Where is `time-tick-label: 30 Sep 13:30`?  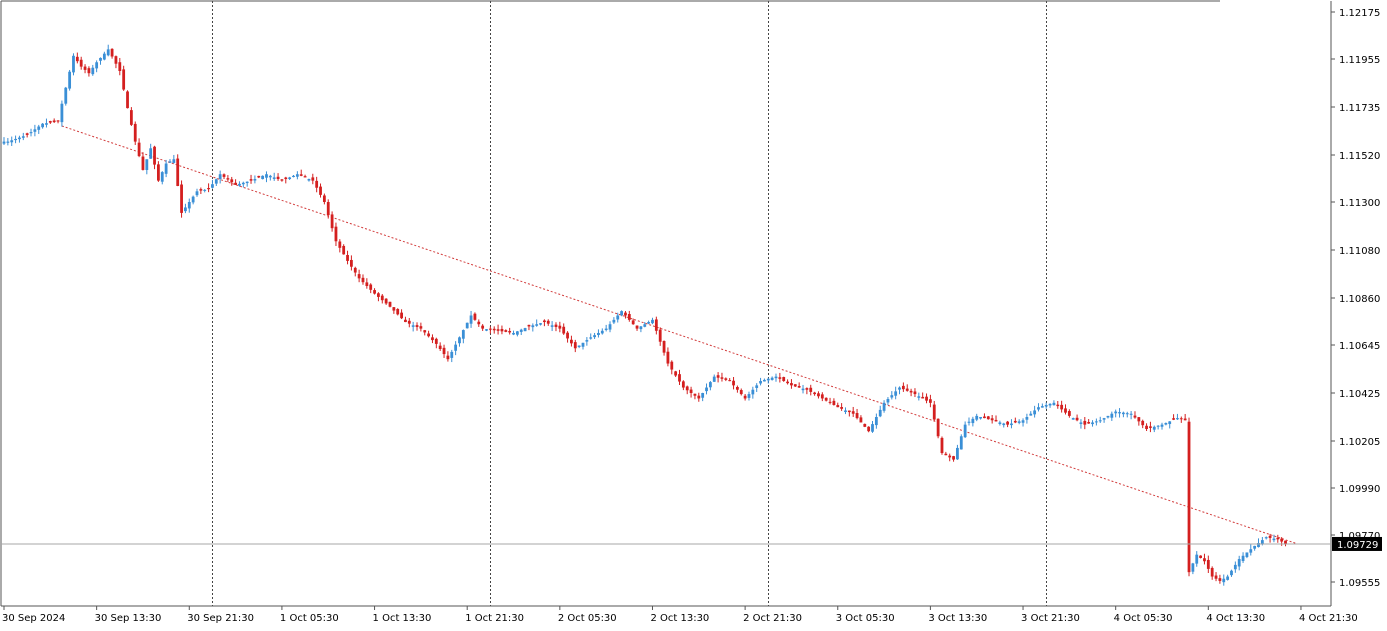 time-tick-label: 30 Sep 13:30 is located at coordinates (128, 618).